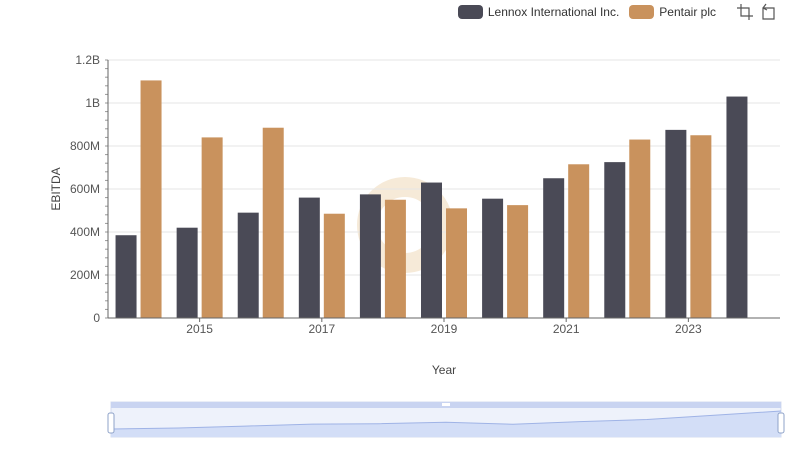 The width and height of the screenshot is (800, 461). Describe the element at coordinates (615, 240) in the screenshot. I see `bar-lennox-2022` at that location.